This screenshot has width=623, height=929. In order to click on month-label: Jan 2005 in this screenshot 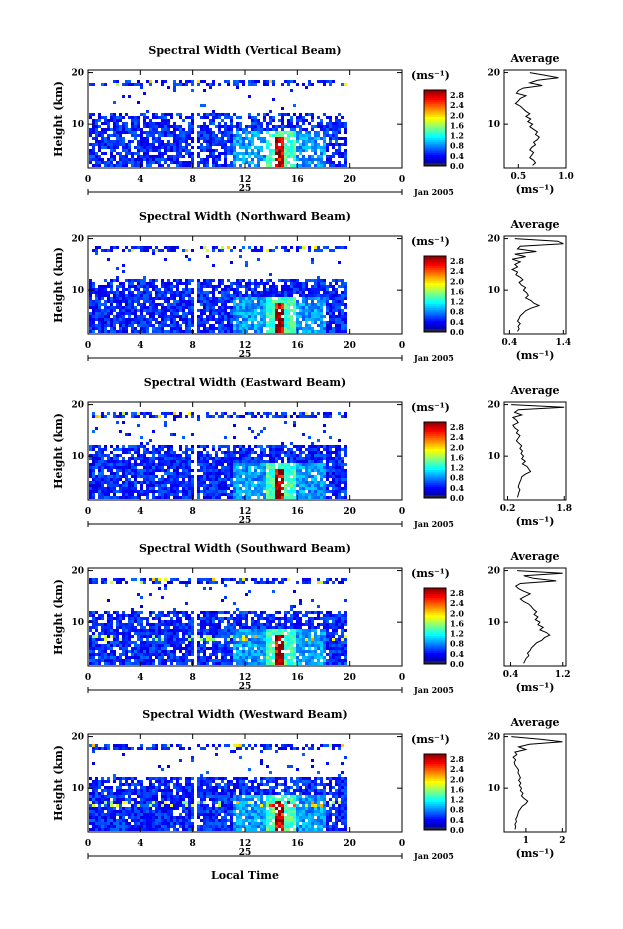, I will do `click(433, 524)`.